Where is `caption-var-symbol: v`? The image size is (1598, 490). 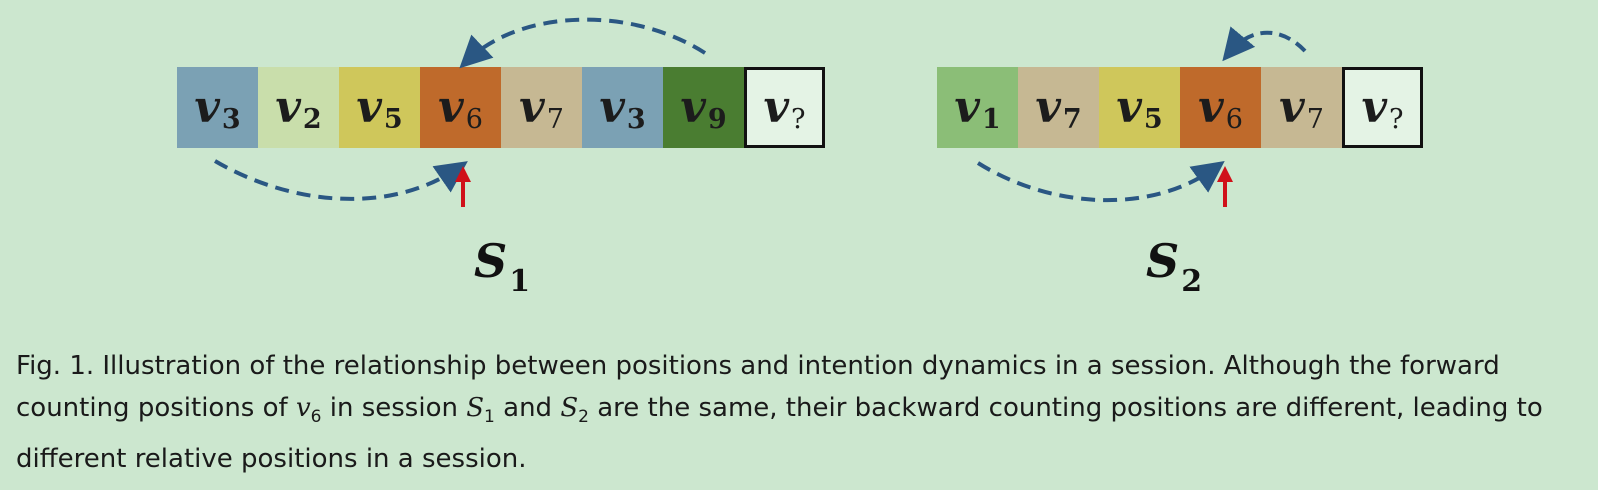
caption-var-symbol: v is located at coordinates (303, 408).